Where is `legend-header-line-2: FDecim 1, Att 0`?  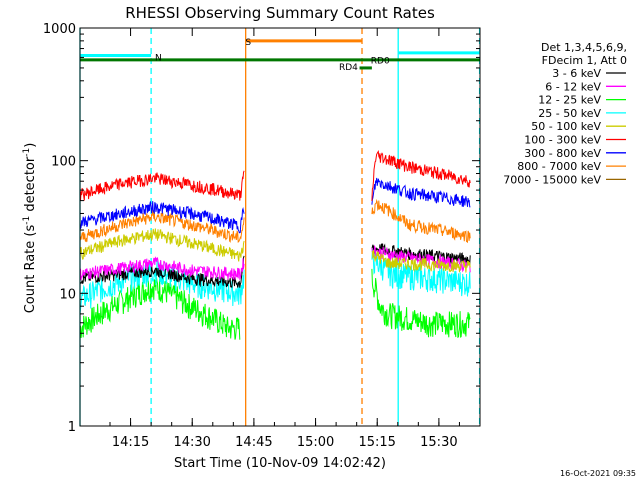 legend-header-line-2: FDecim 1, Att 0 is located at coordinates (584, 60).